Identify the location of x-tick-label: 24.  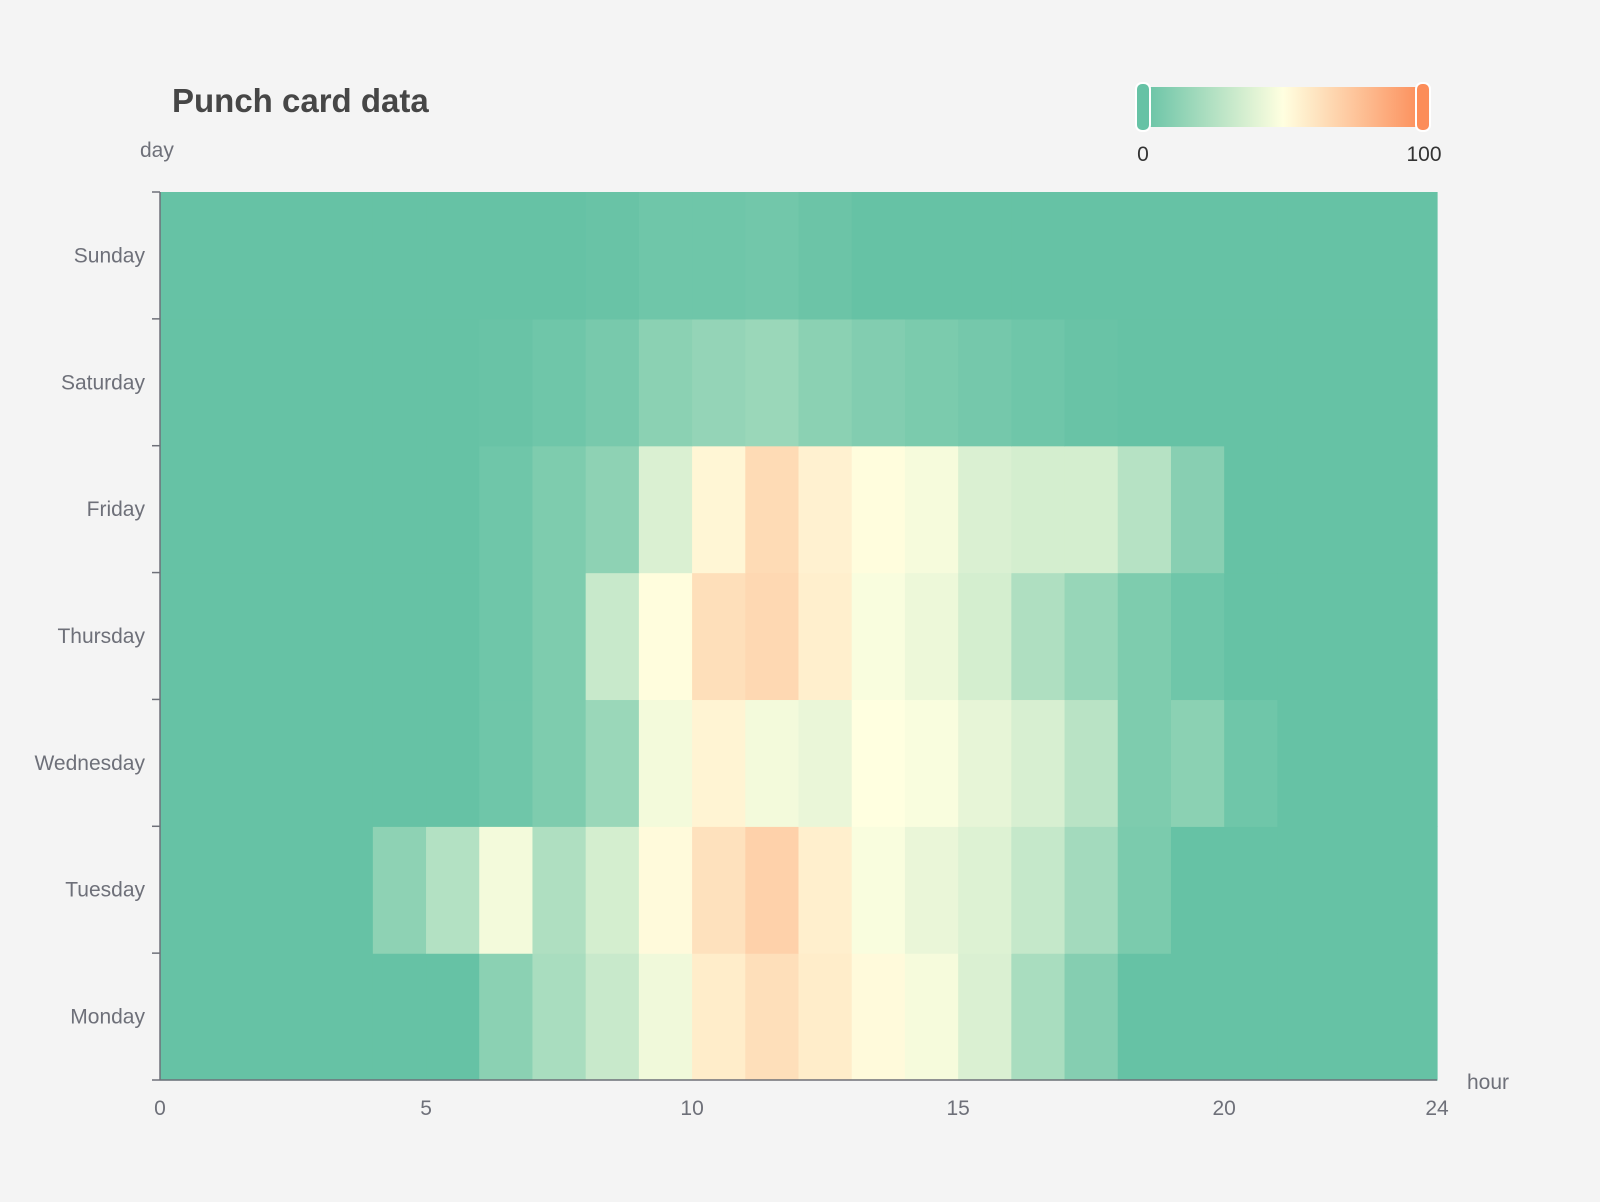
(1437, 1108).